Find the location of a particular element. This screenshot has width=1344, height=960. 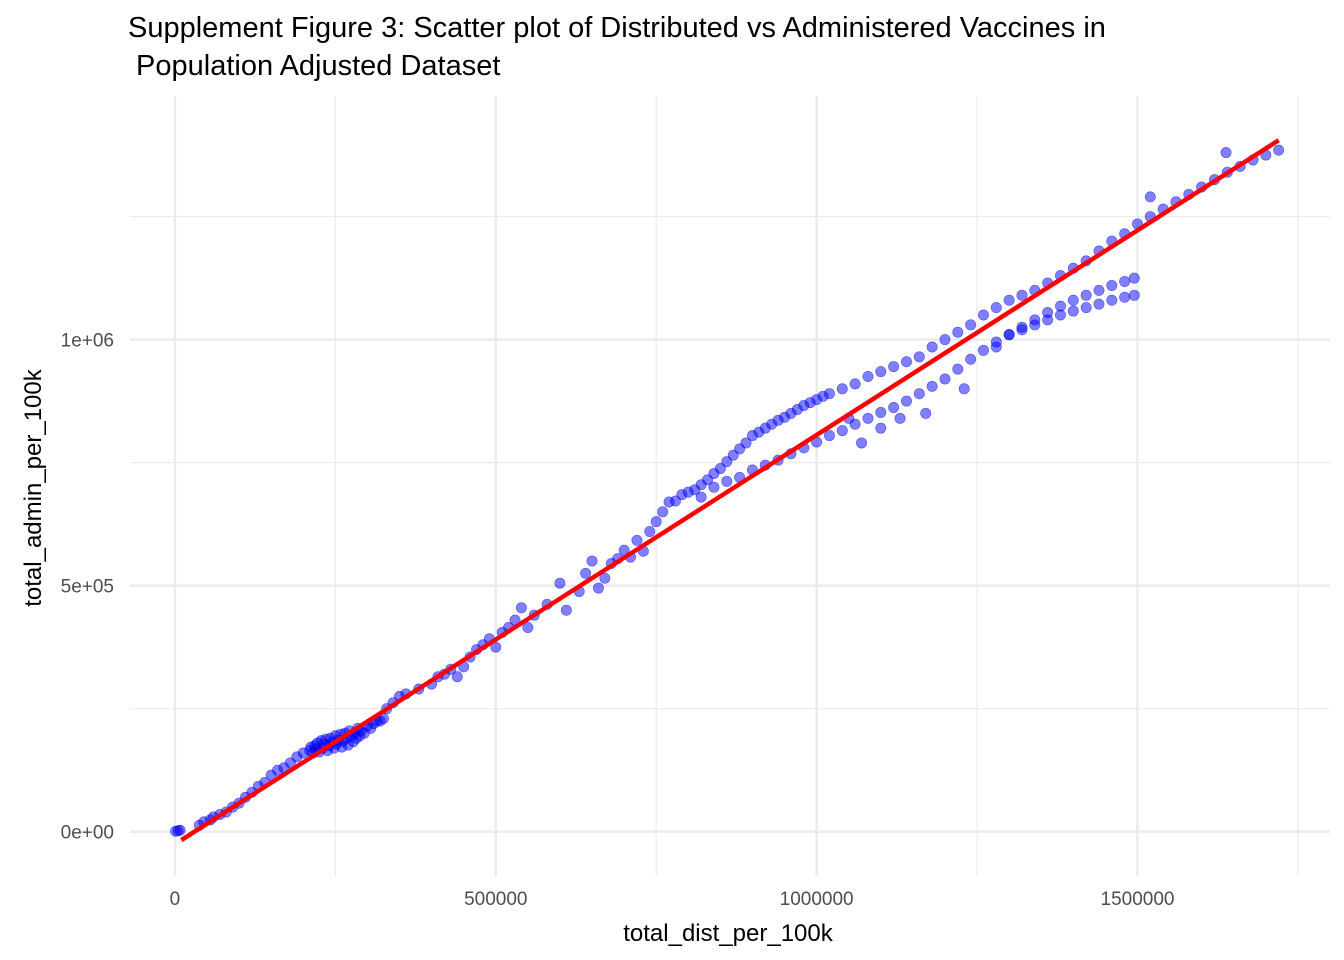

y-tick-label: 1e+06 is located at coordinates (87, 341).